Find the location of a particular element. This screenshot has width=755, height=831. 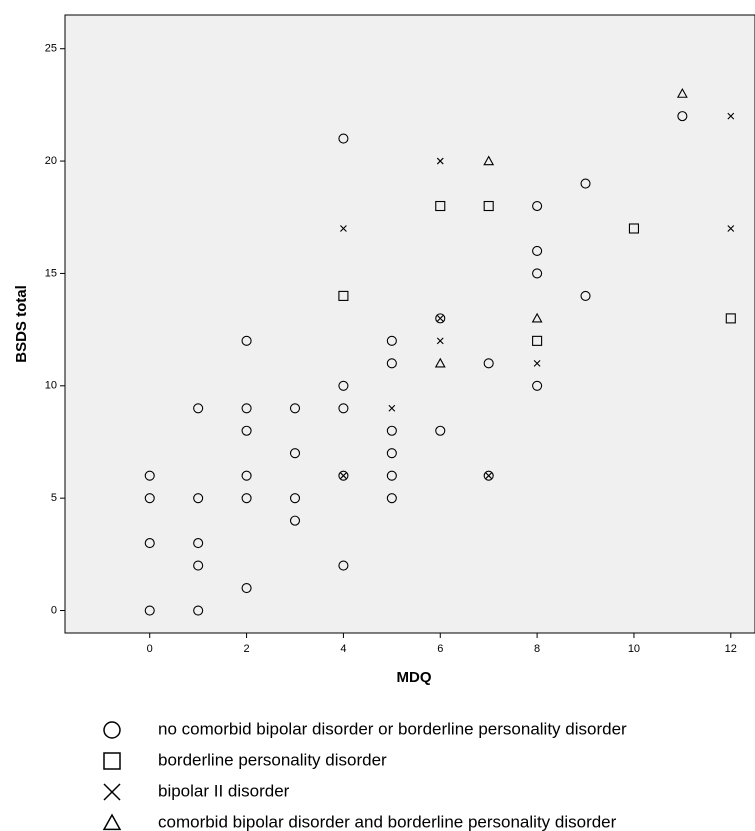

legend-label: borderline personality disorder is located at coordinates (272, 759).